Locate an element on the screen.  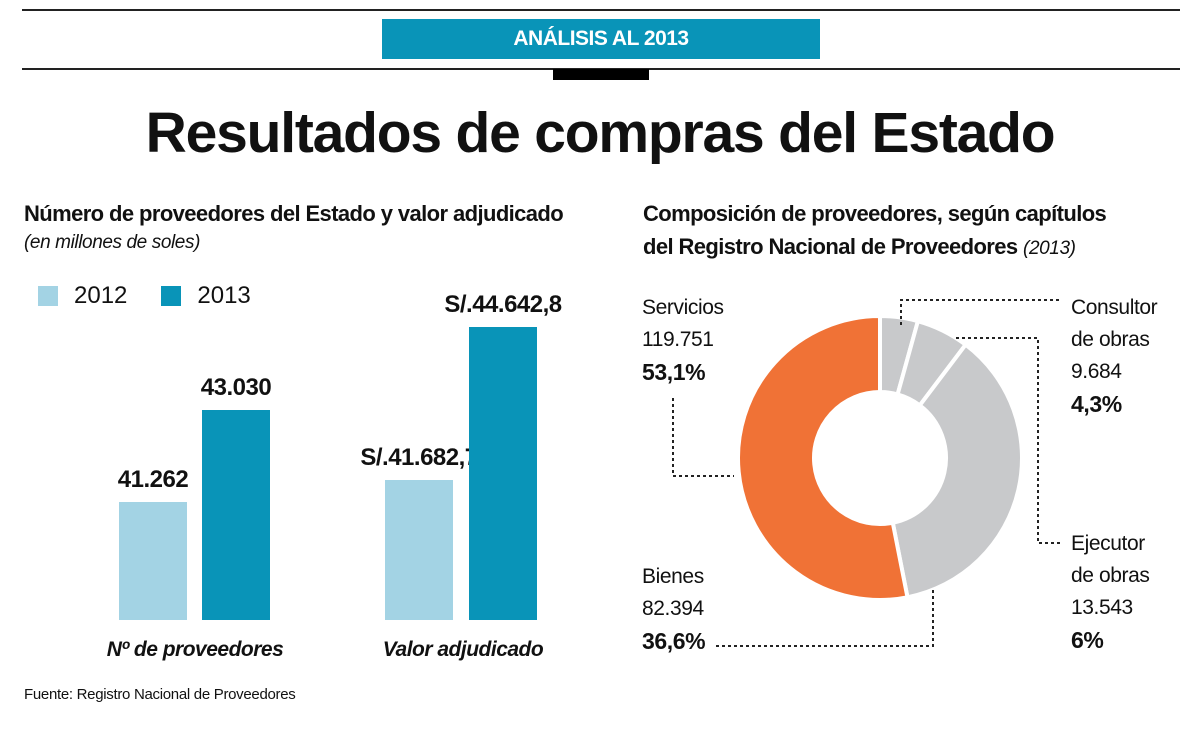
slice-label-consultor: Consultor de obras 9.684 4,3% is located at coordinates (1114, 356).